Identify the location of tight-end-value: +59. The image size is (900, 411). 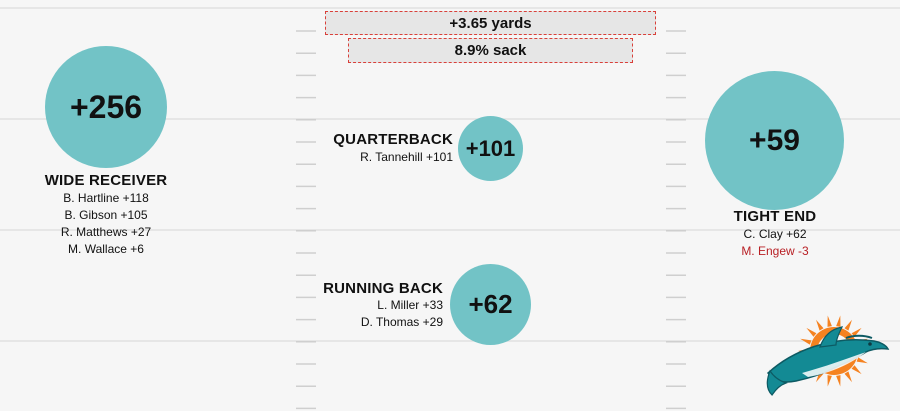
(774, 140).